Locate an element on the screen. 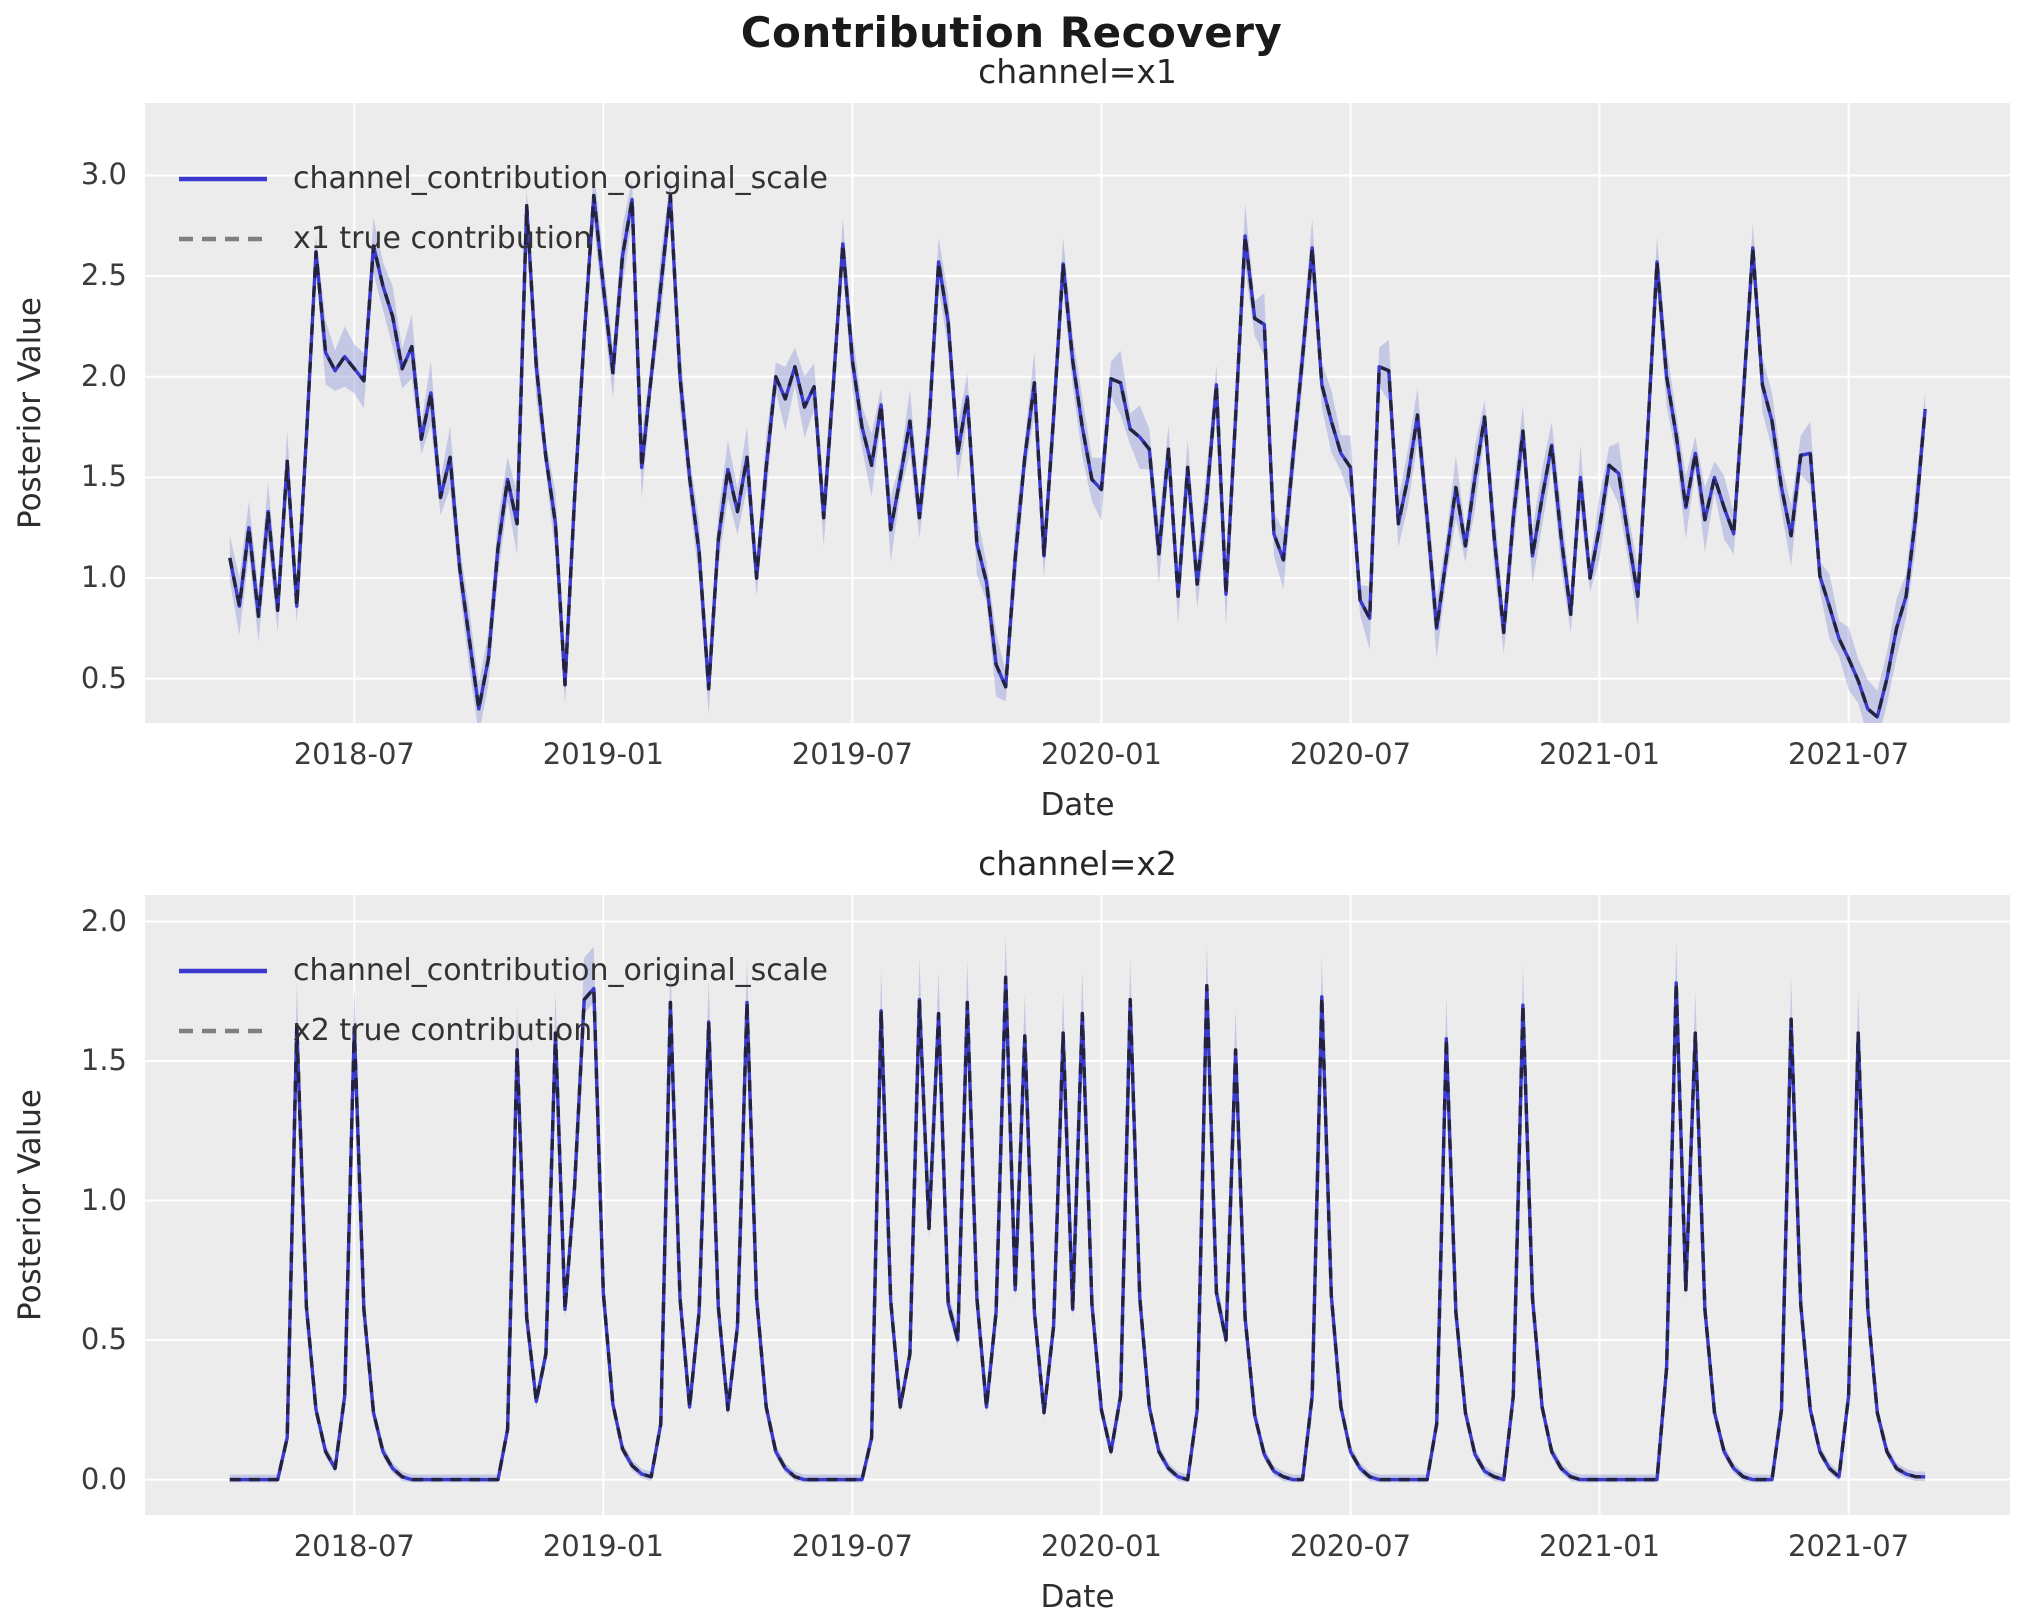 The width and height of the screenshot is (2023, 1623). legend-entry: x1 true contribution is located at coordinates (384, 238).